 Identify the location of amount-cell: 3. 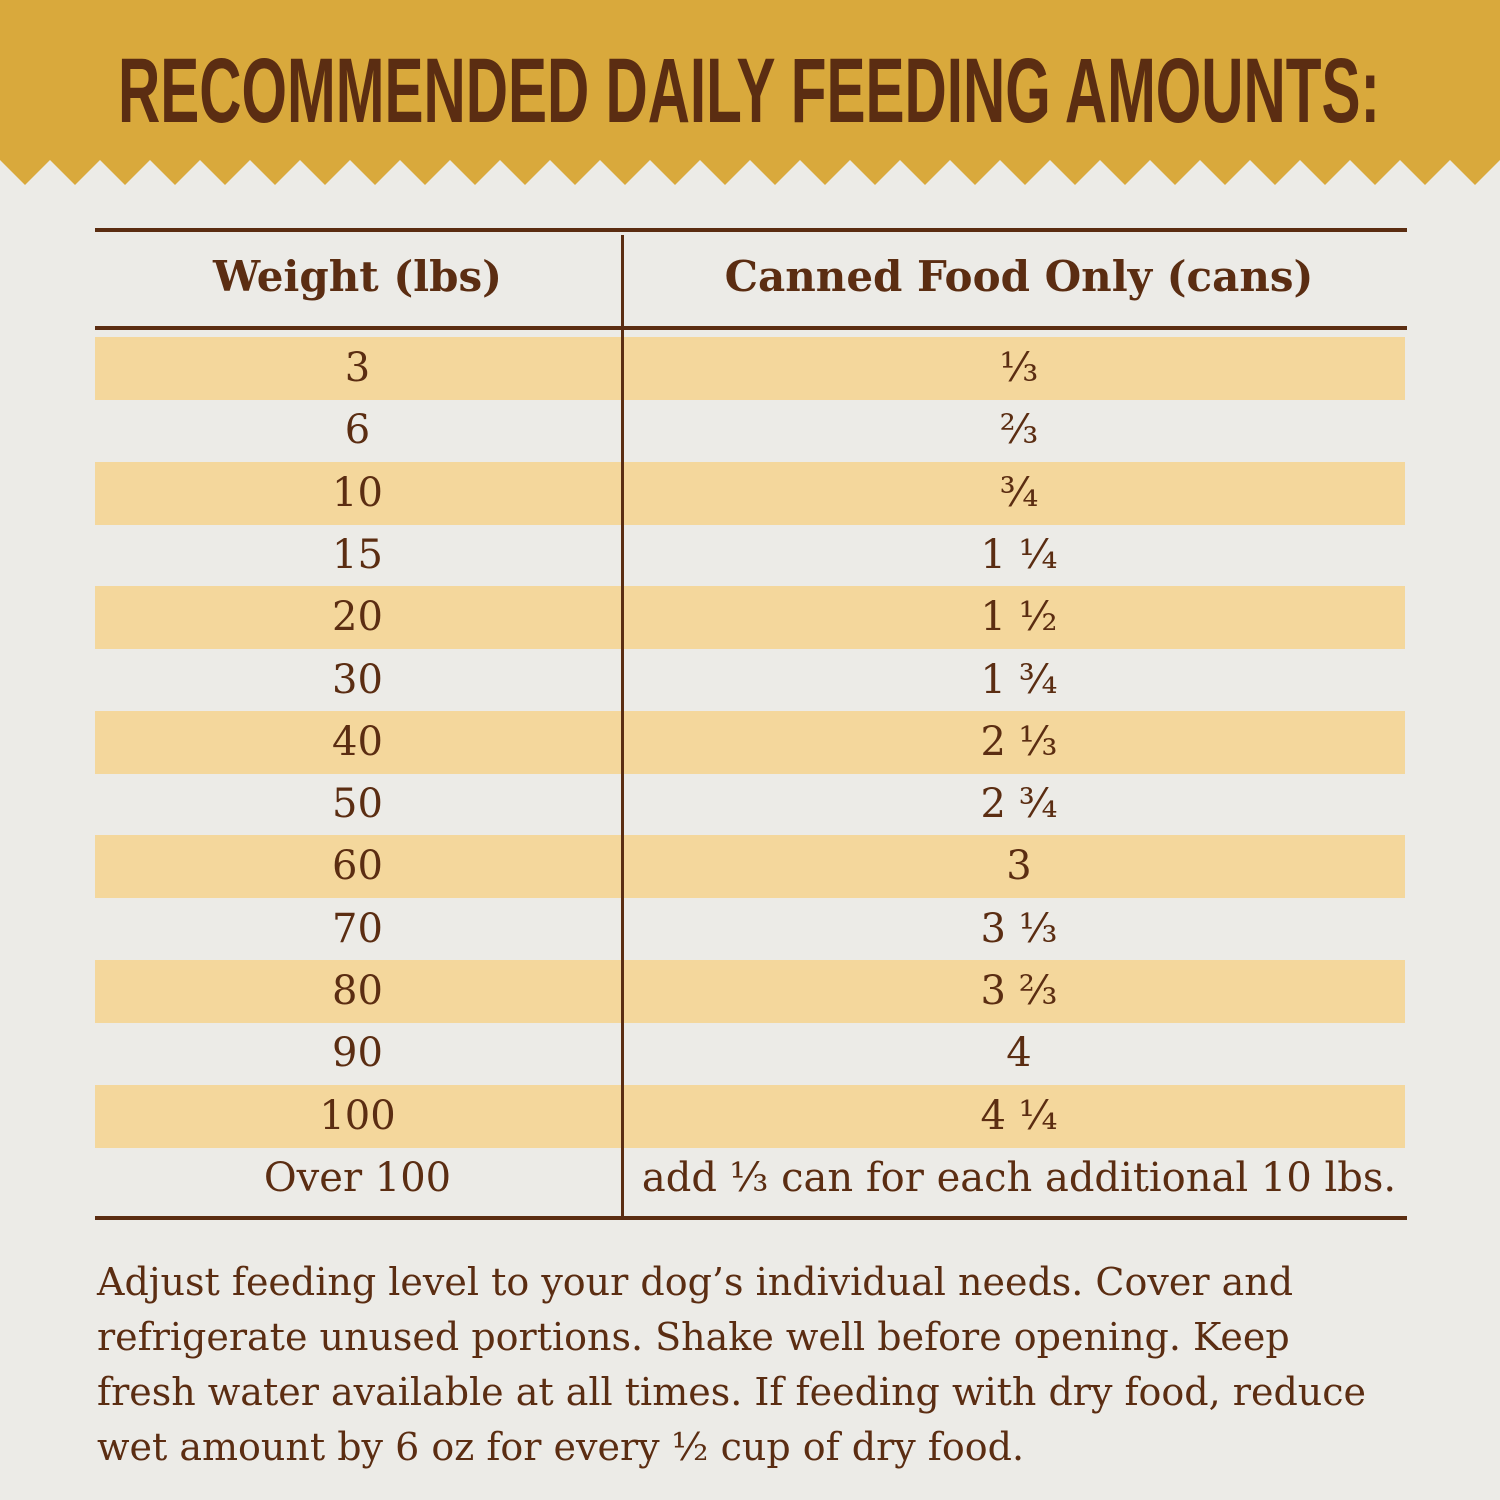
(1019, 866).